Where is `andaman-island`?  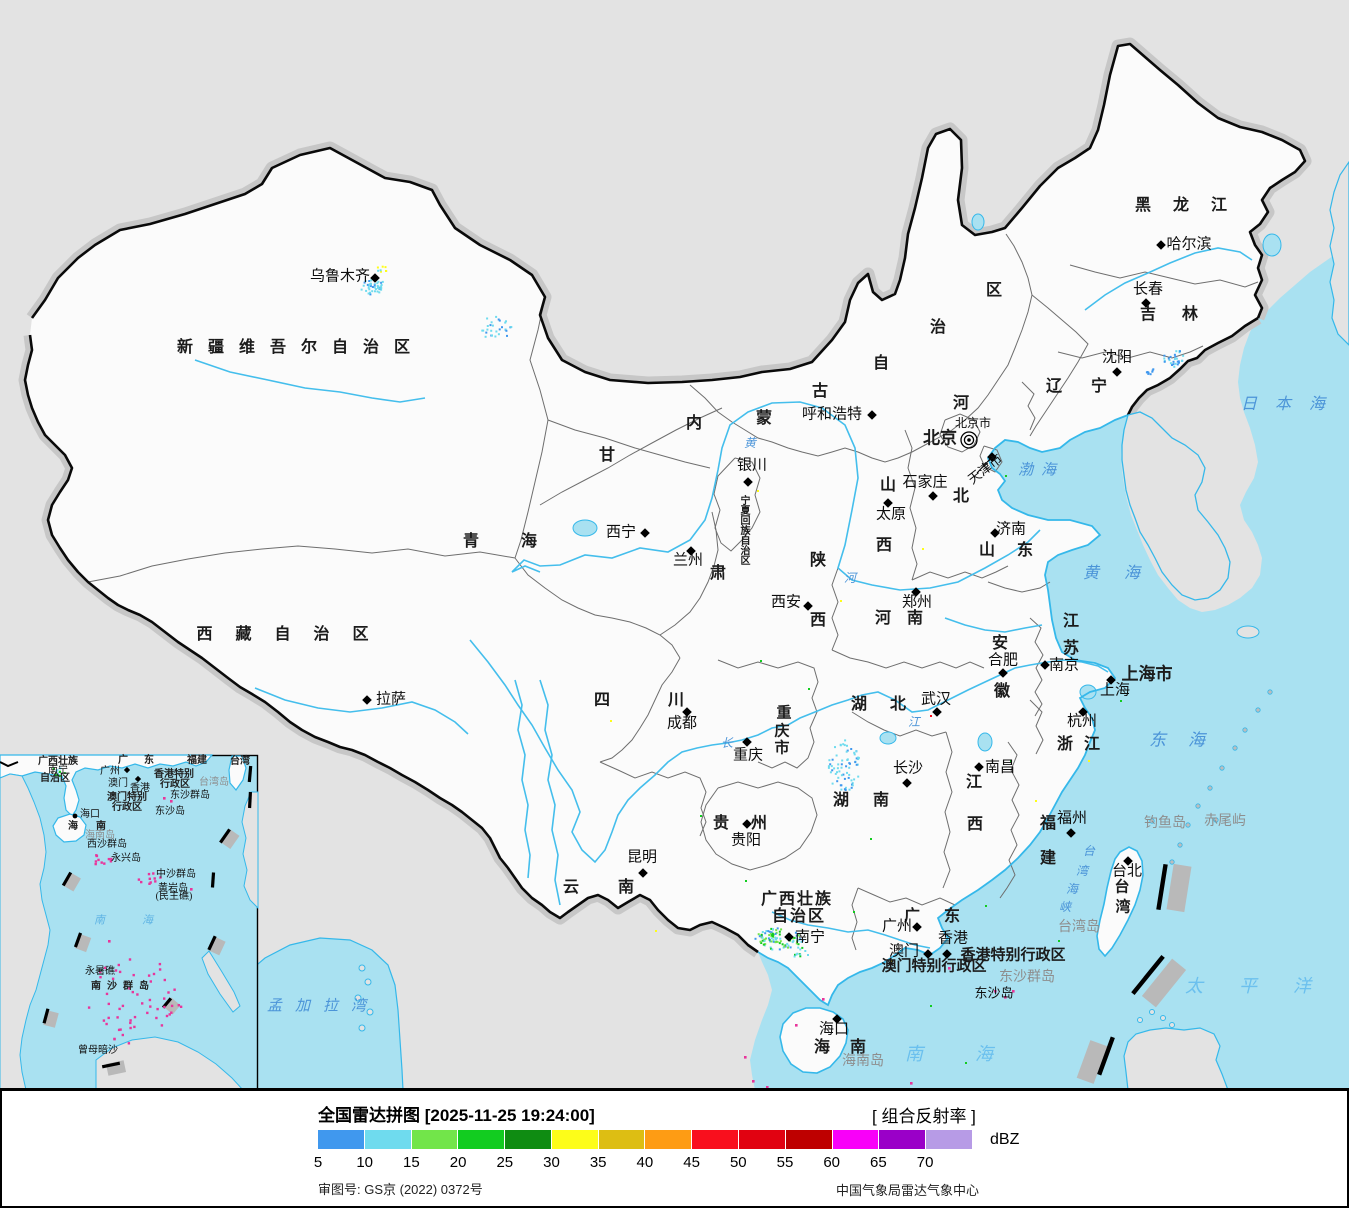
andaman-island is located at coordinates (368, 982).